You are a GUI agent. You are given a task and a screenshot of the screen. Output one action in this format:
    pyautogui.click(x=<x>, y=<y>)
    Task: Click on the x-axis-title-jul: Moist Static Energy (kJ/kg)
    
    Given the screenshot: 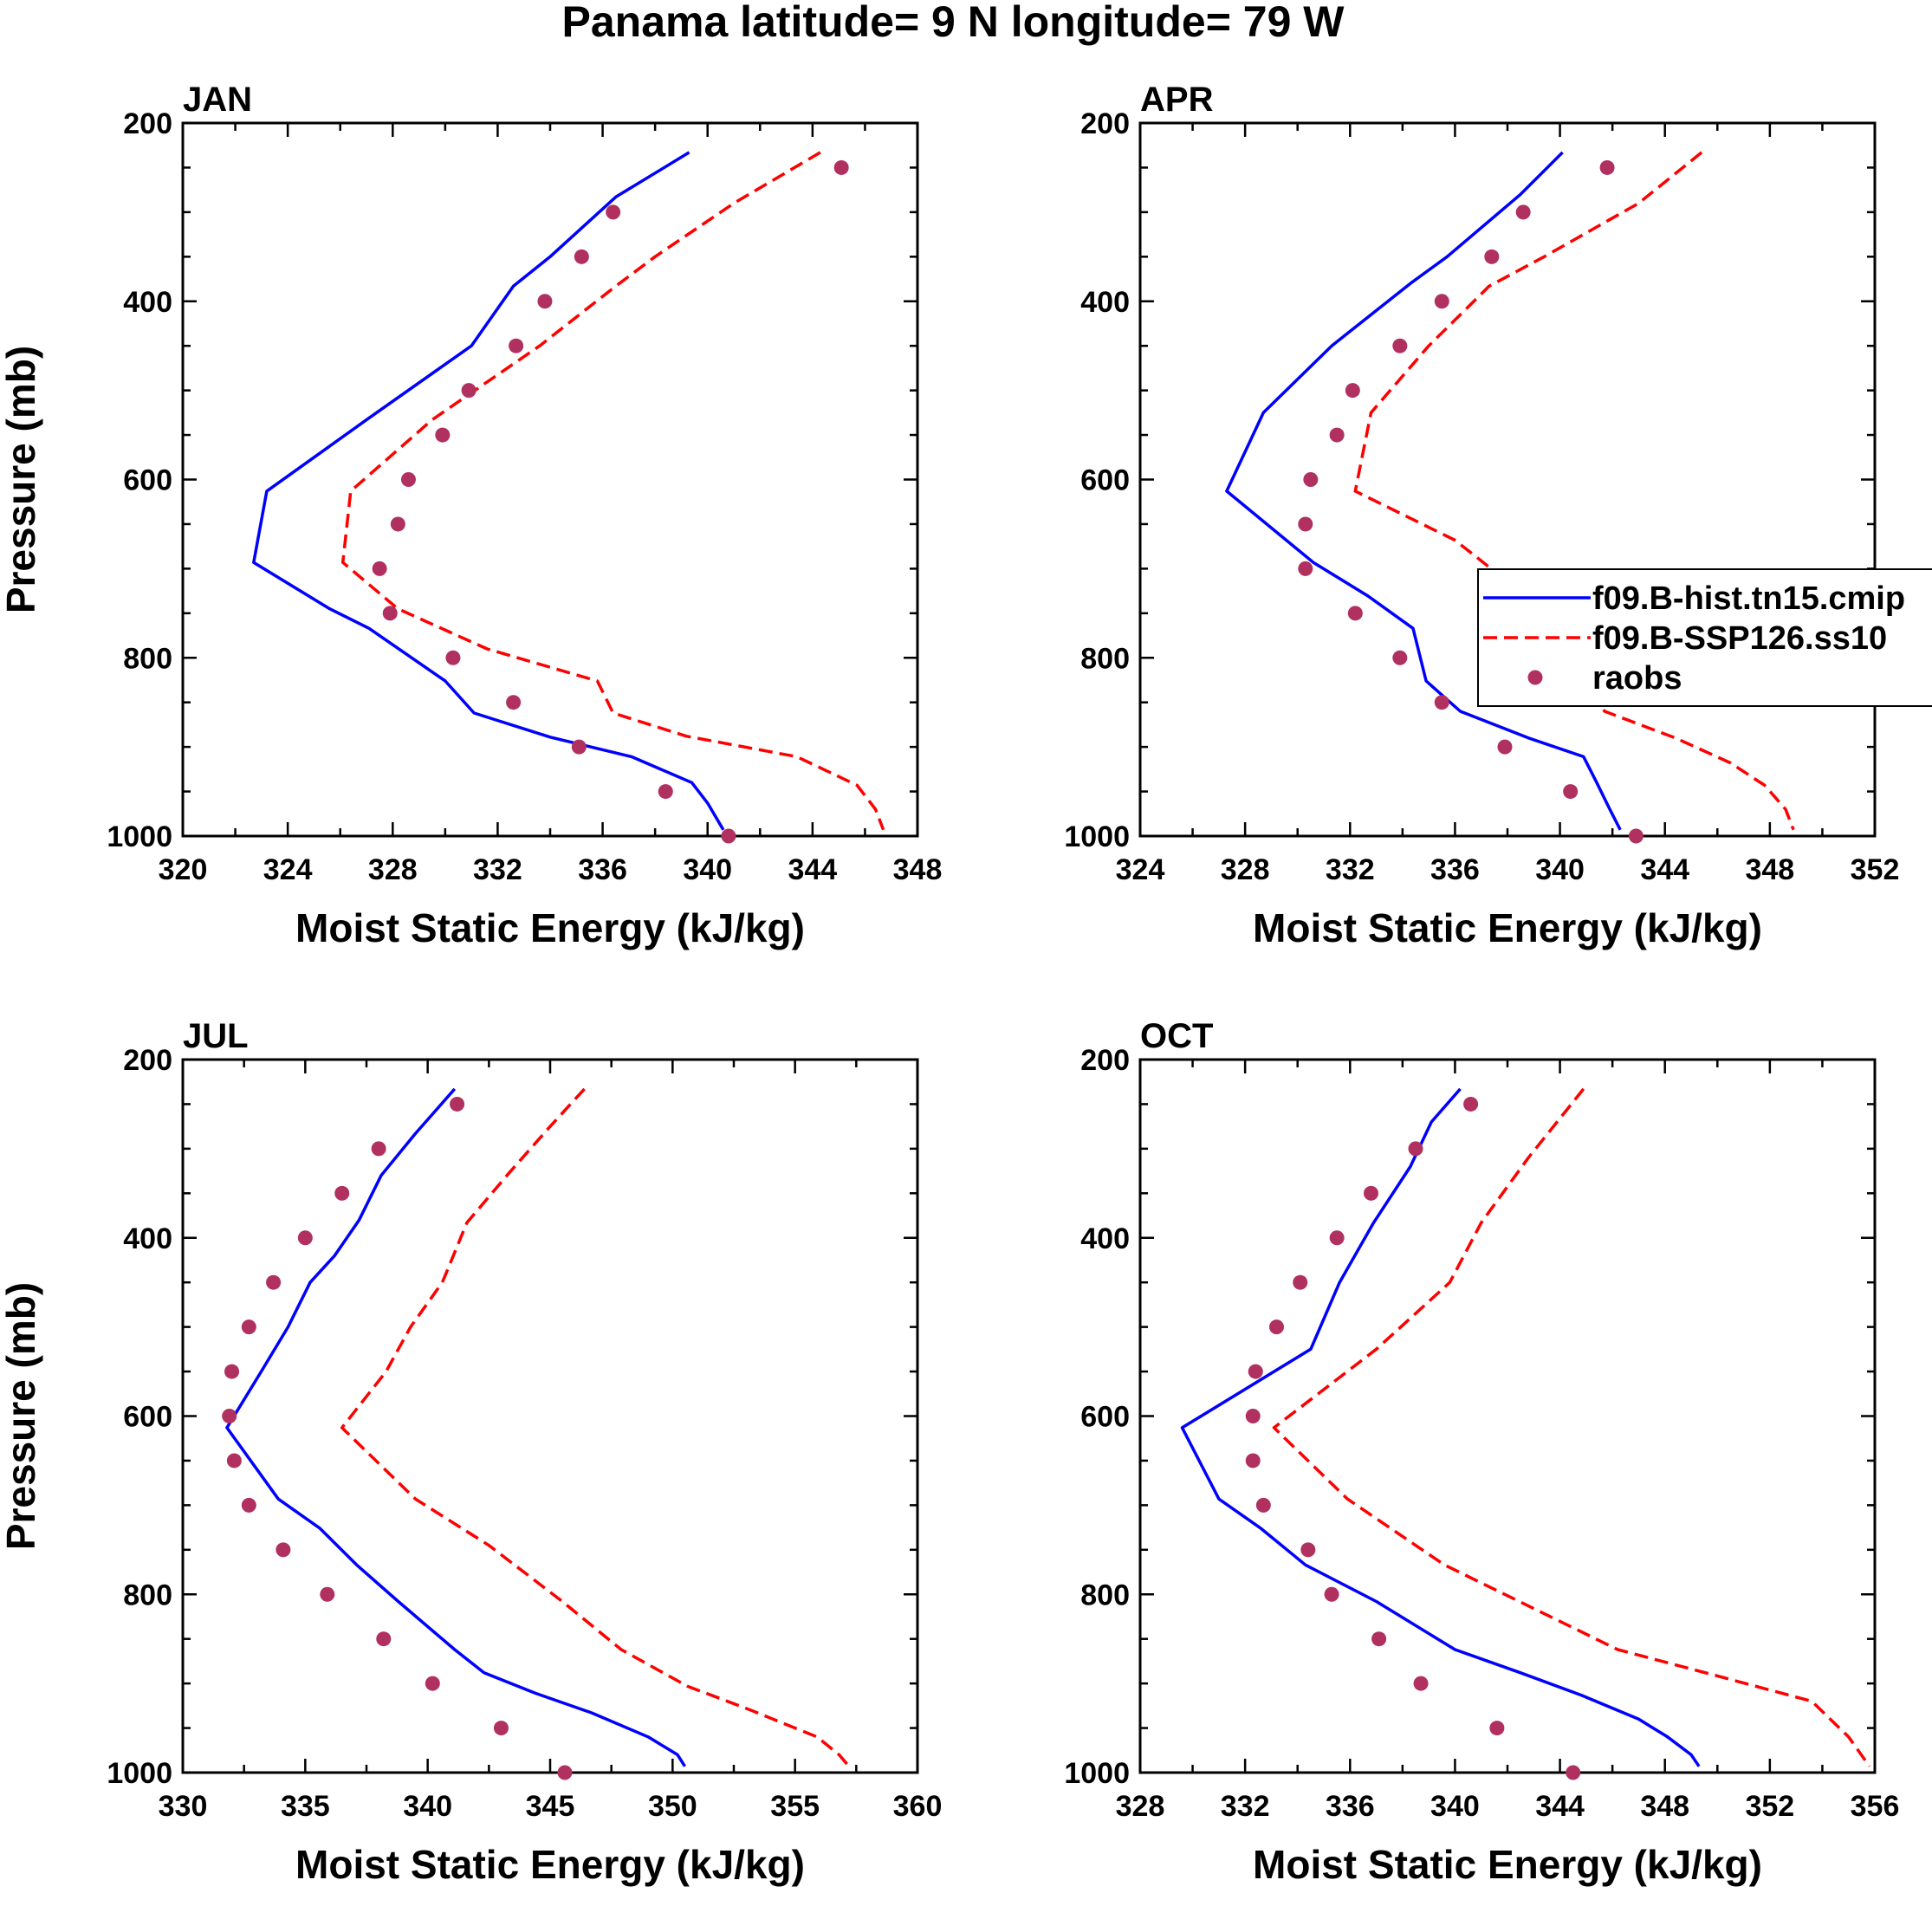 What is the action you would take?
    pyautogui.click(x=550, y=1865)
    